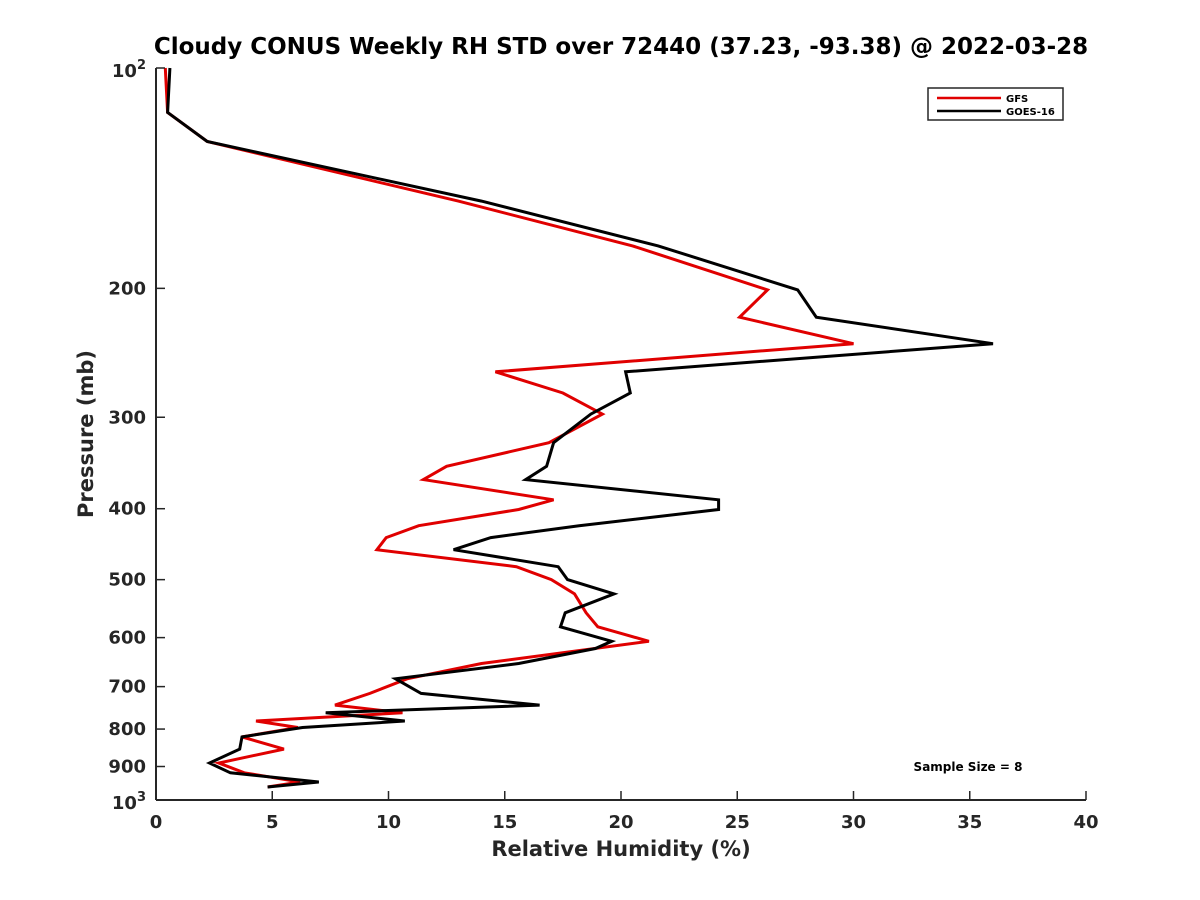 Image resolution: width=1200 pixels, height=900 pixels. What do you see at coordinates (127, 288) in the screenshot?
I see `y-tick-label-0: 200` at bounding box center [127, 288].